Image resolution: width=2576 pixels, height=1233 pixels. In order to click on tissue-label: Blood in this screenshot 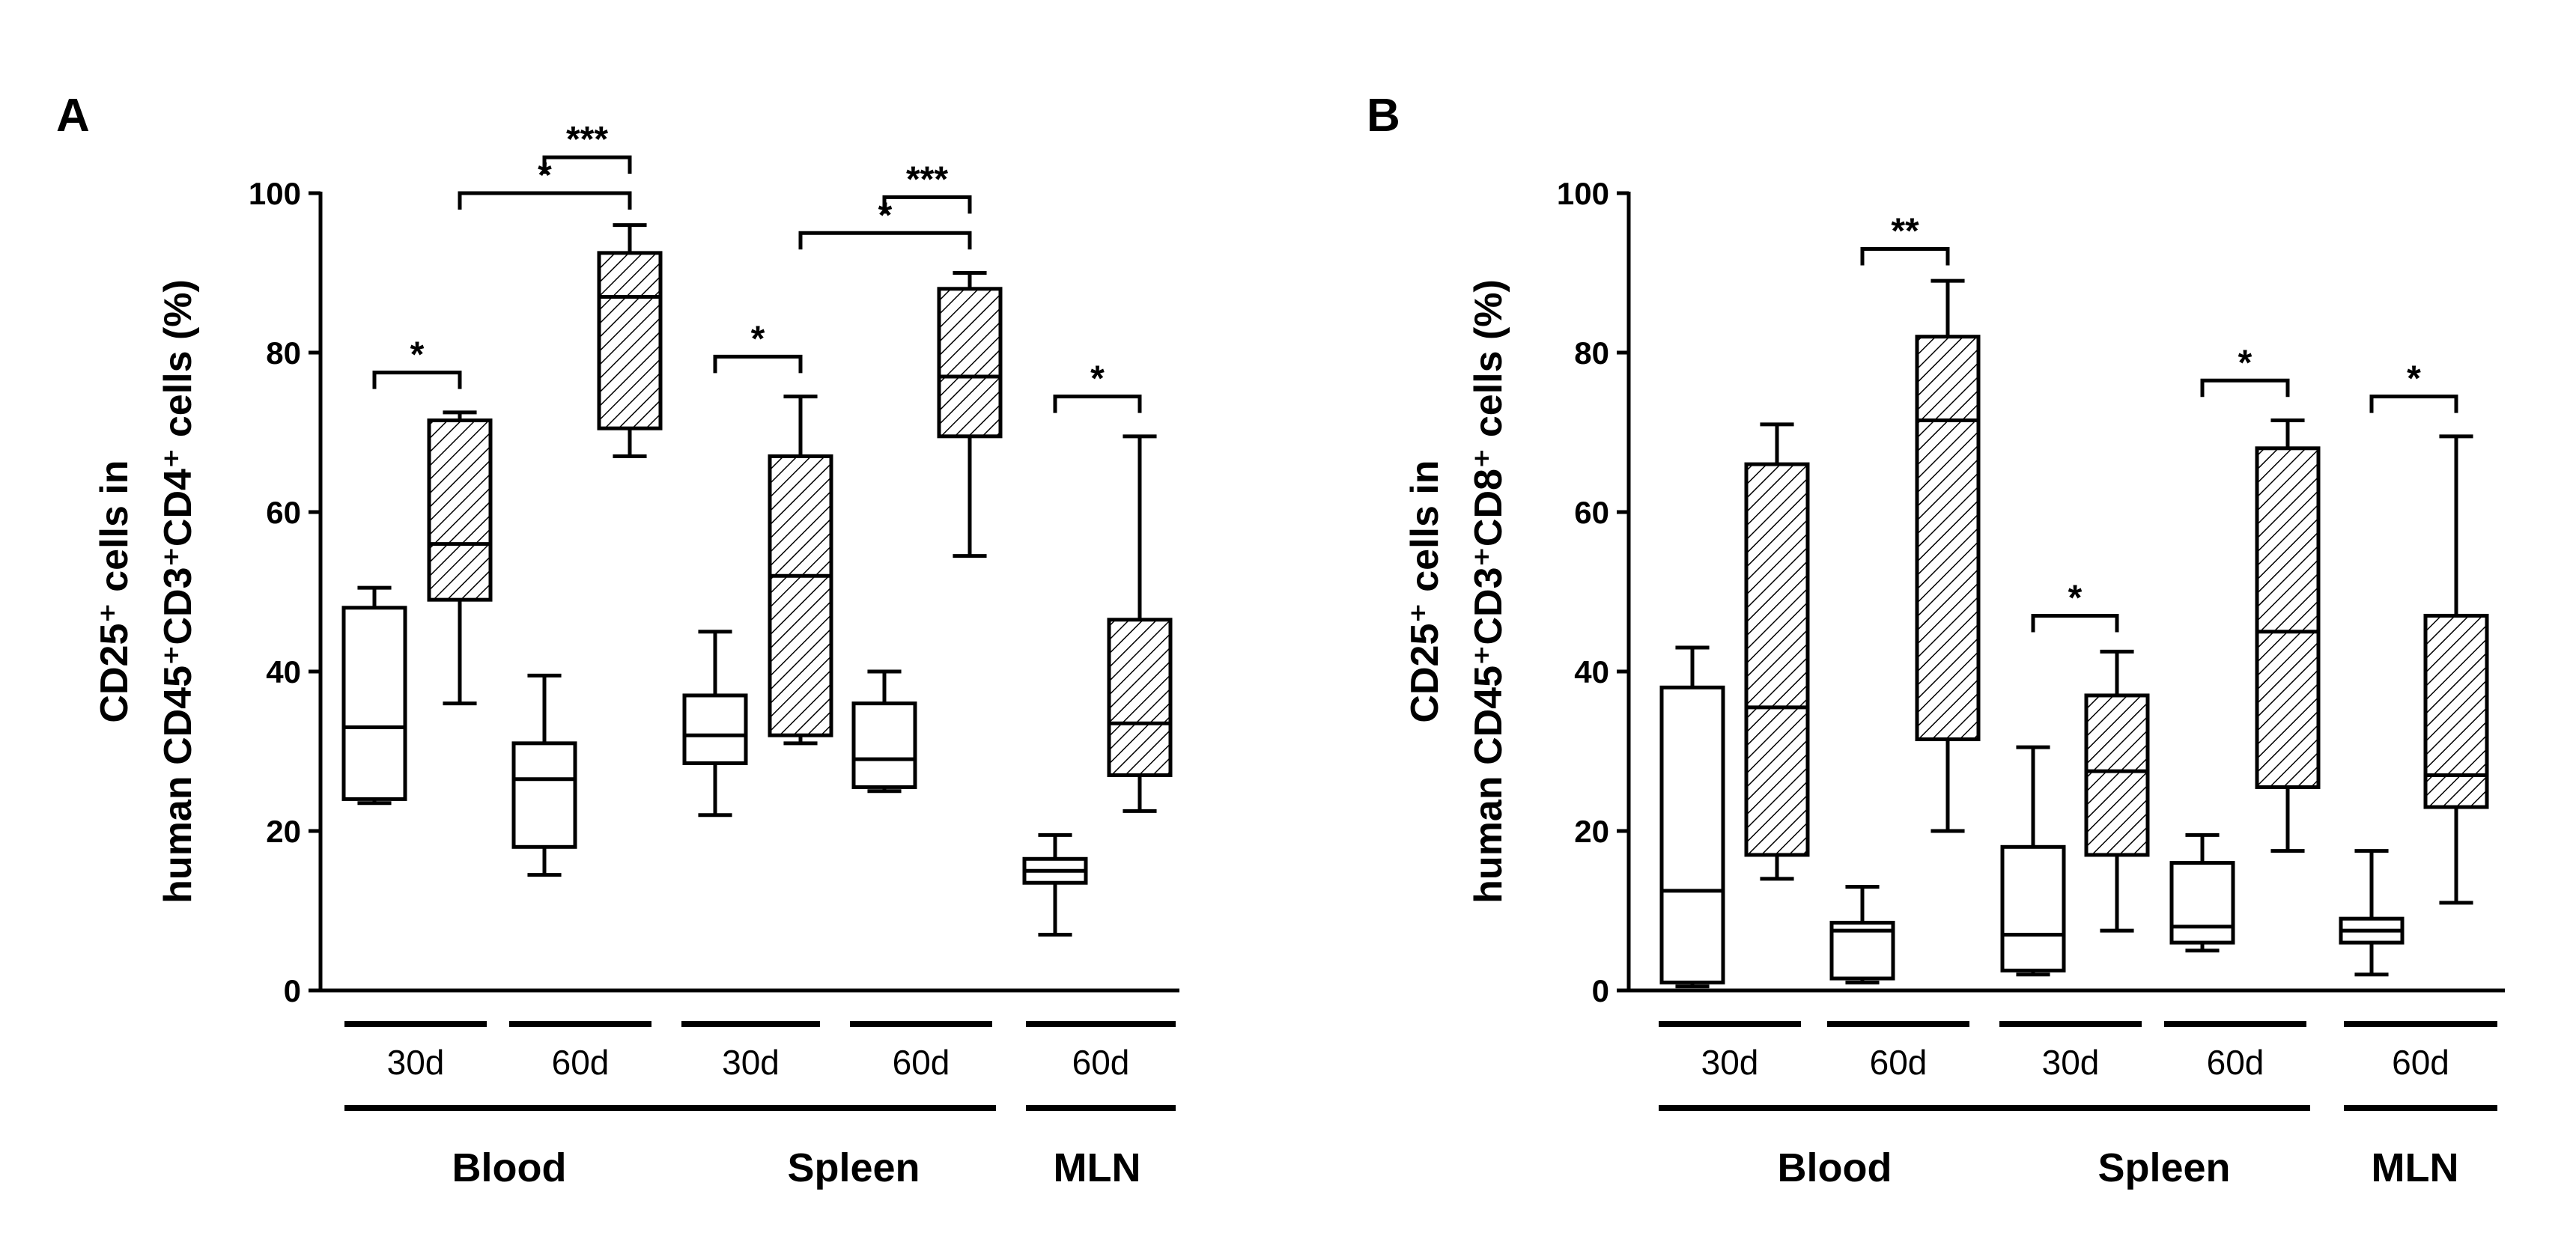, I will do `click(1835, 1167)`.